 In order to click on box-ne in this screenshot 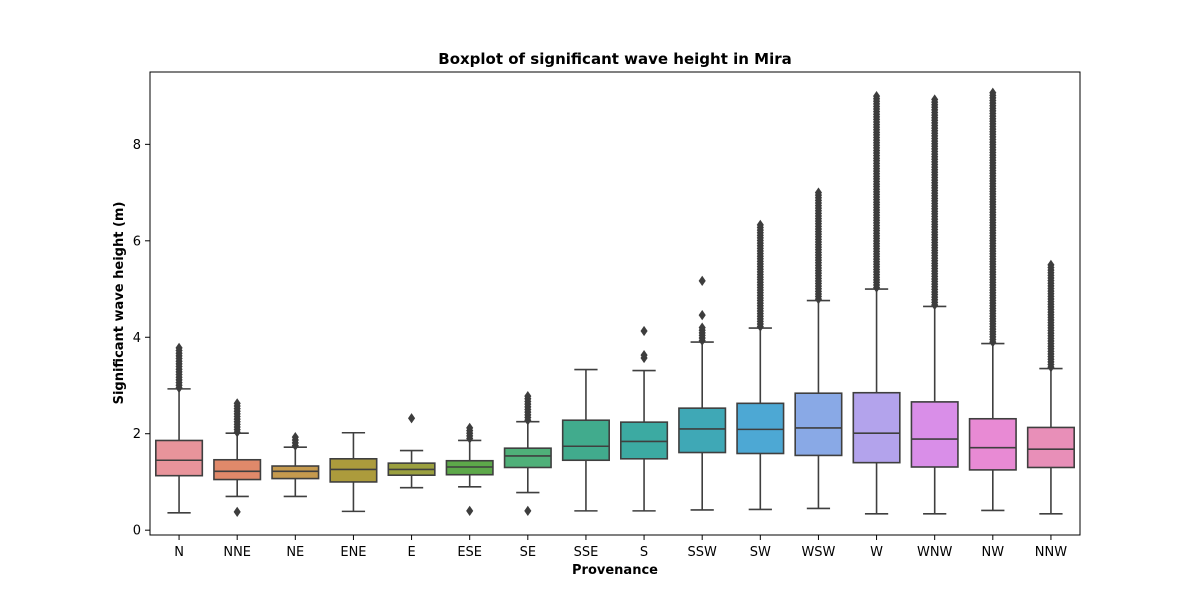, I will do `click(295, 472)`.